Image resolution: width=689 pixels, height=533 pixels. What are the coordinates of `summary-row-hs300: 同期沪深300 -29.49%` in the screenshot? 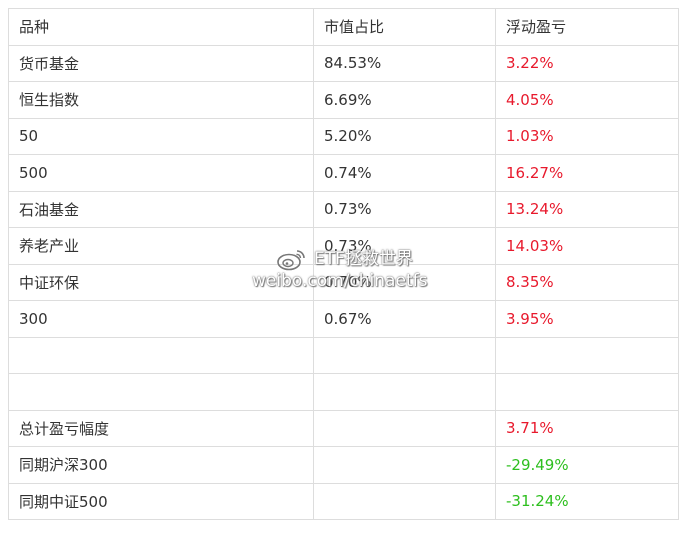 It's located at (343, 465).